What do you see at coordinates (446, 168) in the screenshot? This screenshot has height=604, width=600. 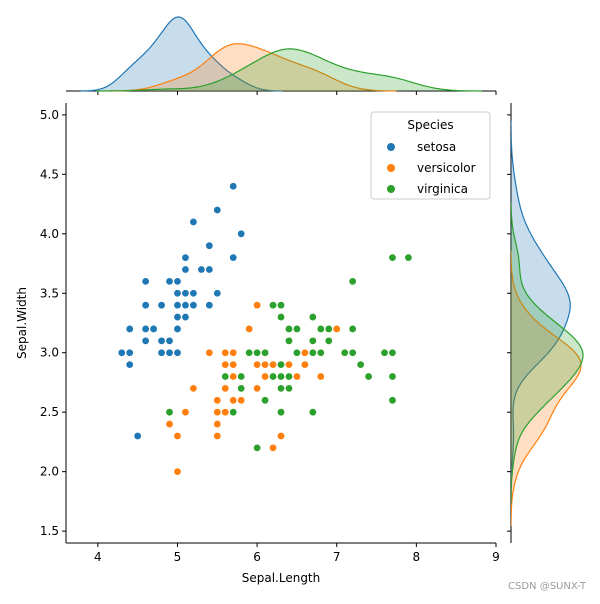 I see `legend-label-versicolor: versicolor` at bounding box center [446, 168].